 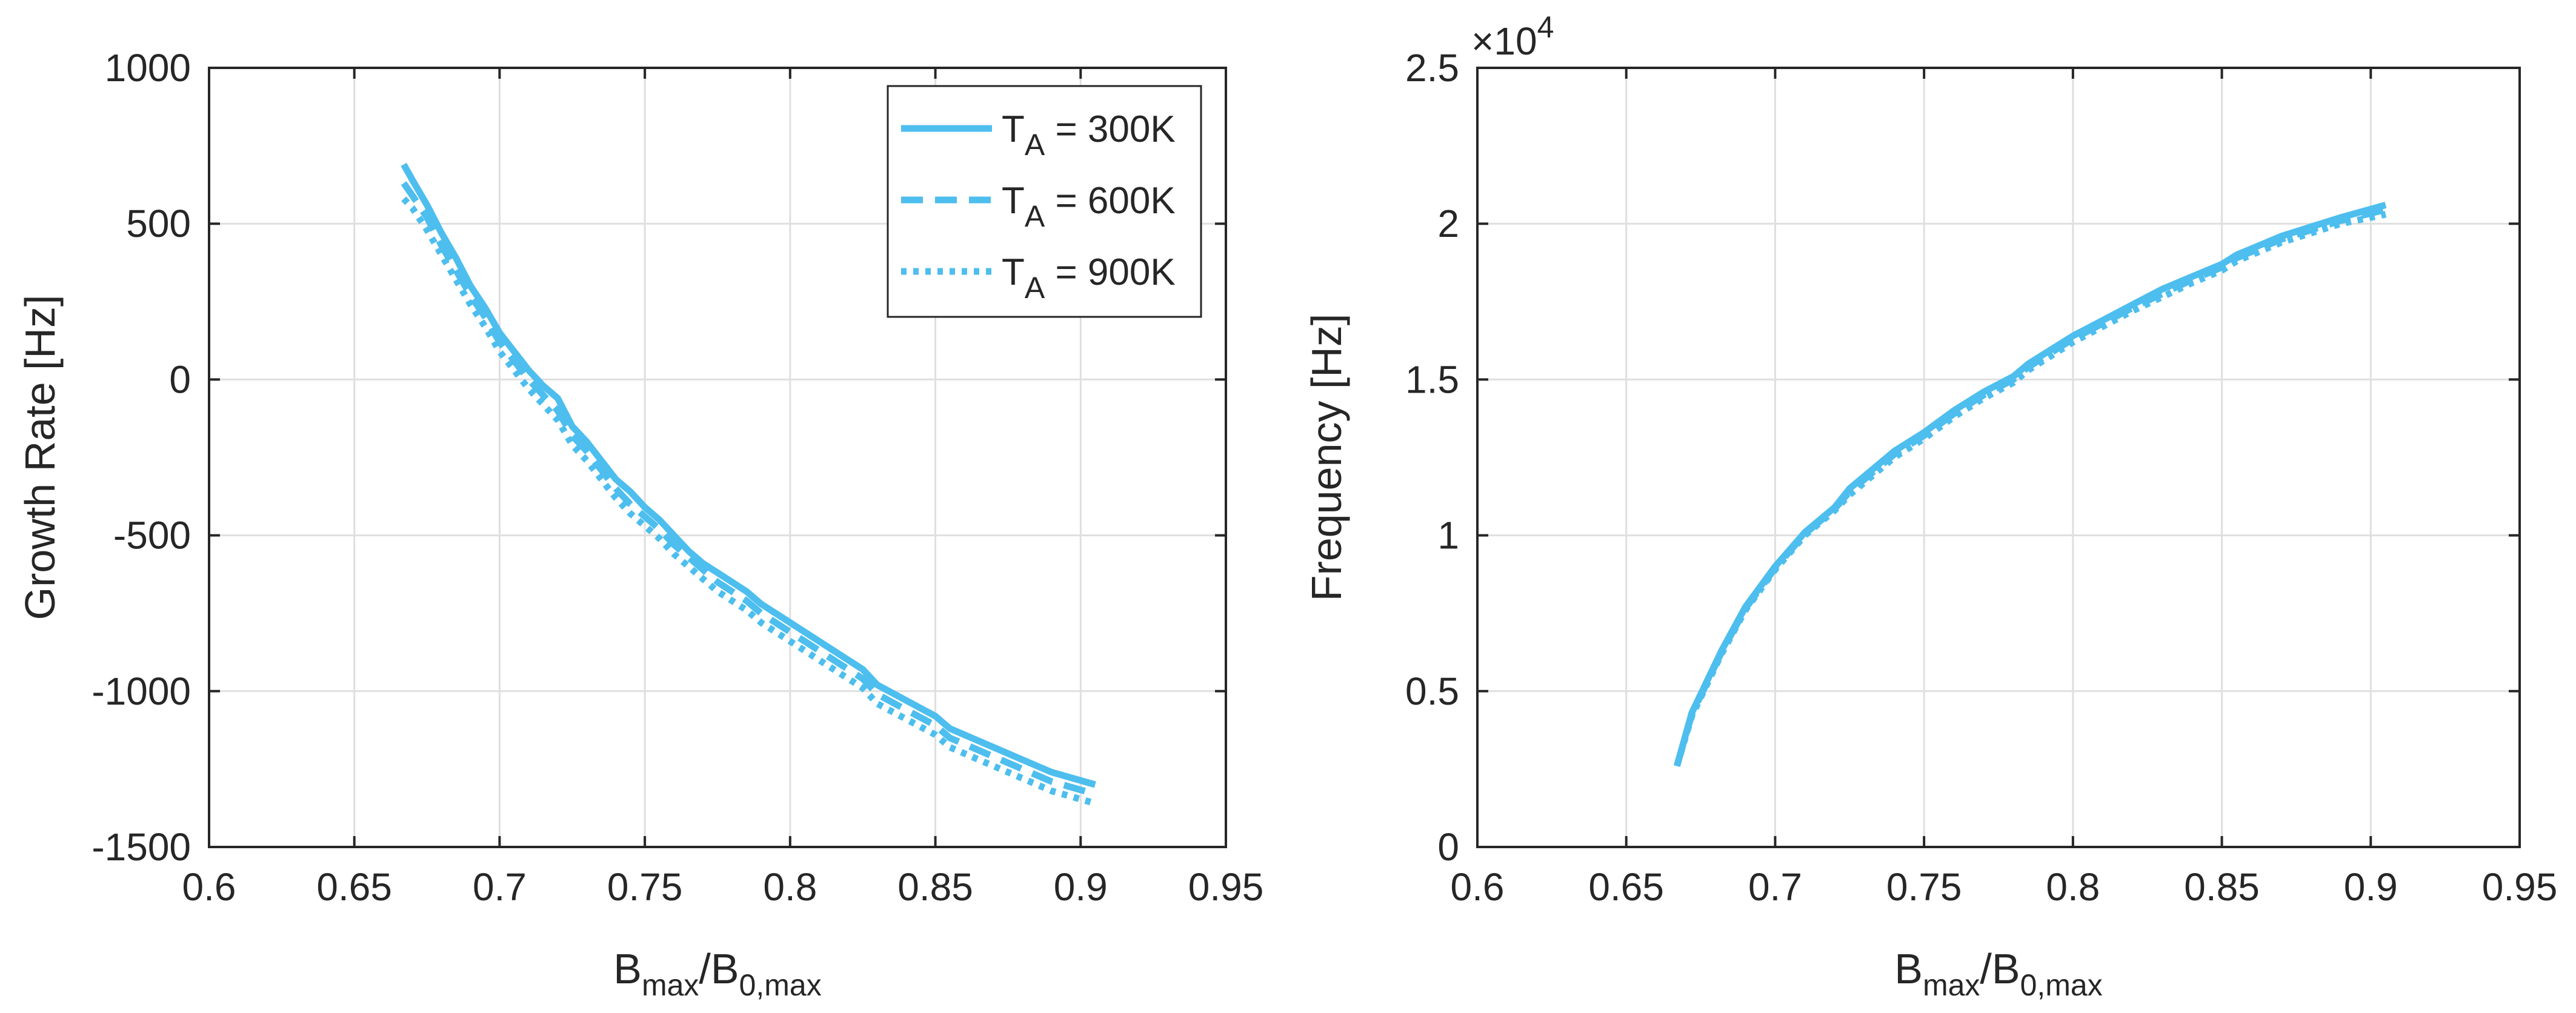 What do you see at coordinates (1089, 206) in the screenshot?
I see `legend-label: TA = 600K` at bounding box center [1089, 206].